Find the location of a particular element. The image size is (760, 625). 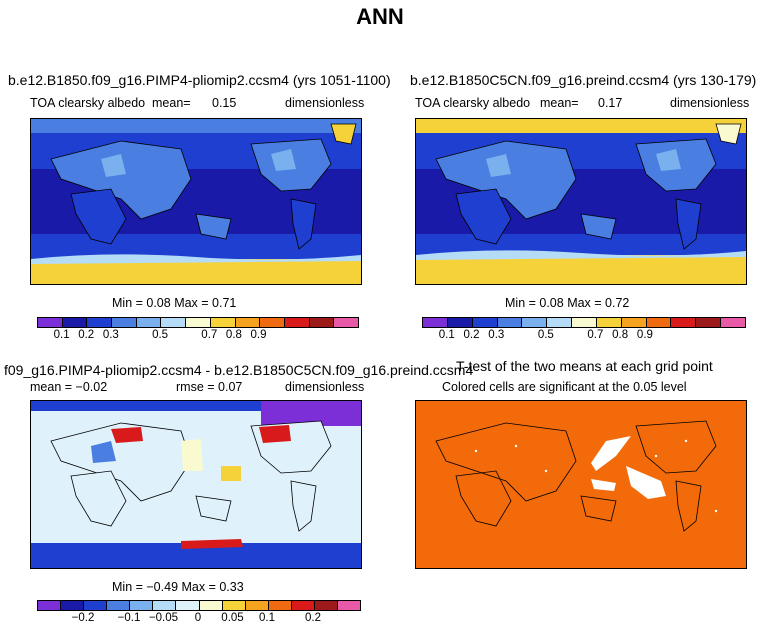

panel3-rmse: rmse = 0.07 is located at coordinates (209, 387).